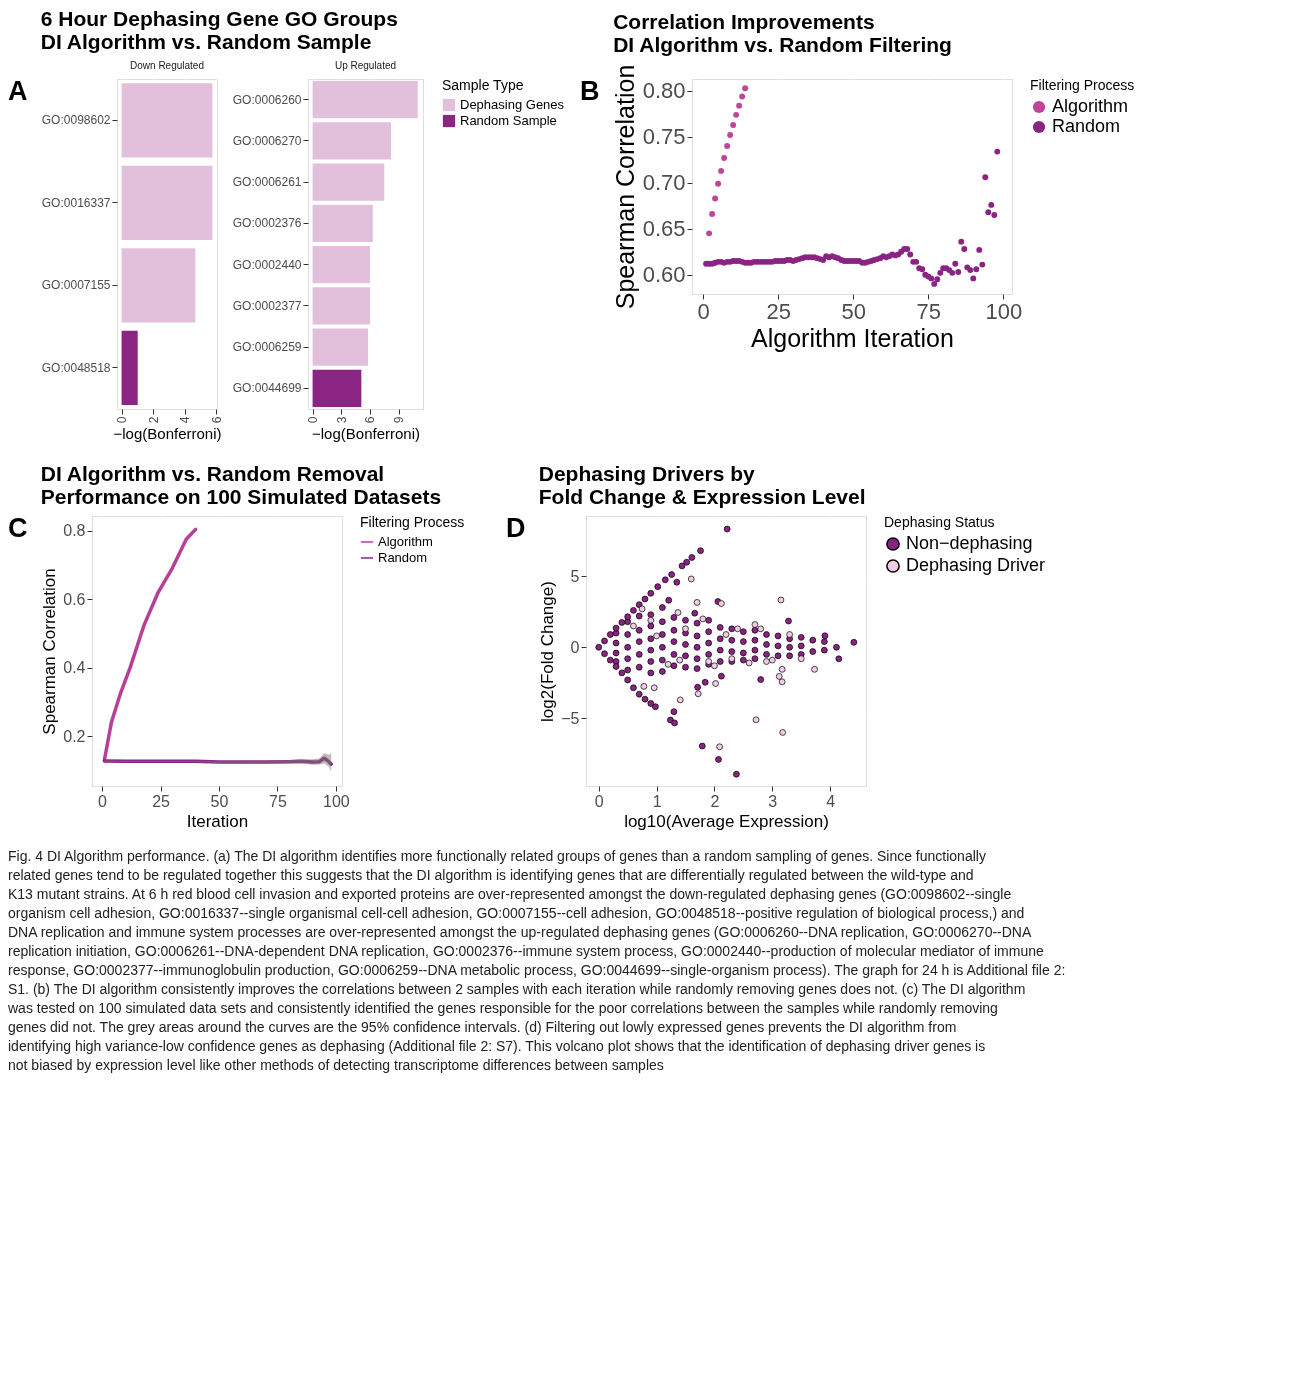 This screenshot has height=1379, width=1290. I want to click on text: C, so click(18, 528).